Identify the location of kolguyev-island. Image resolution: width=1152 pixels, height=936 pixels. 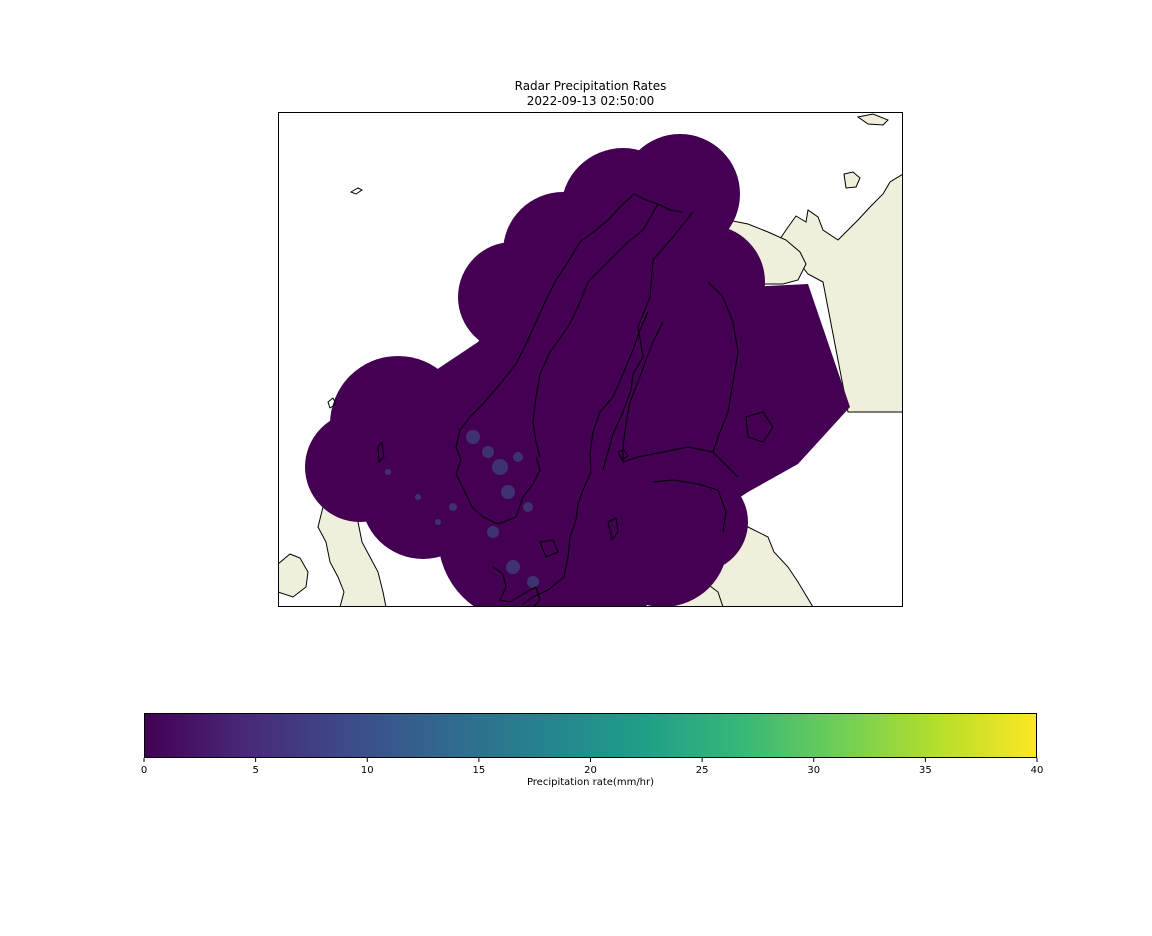
(852, 180).